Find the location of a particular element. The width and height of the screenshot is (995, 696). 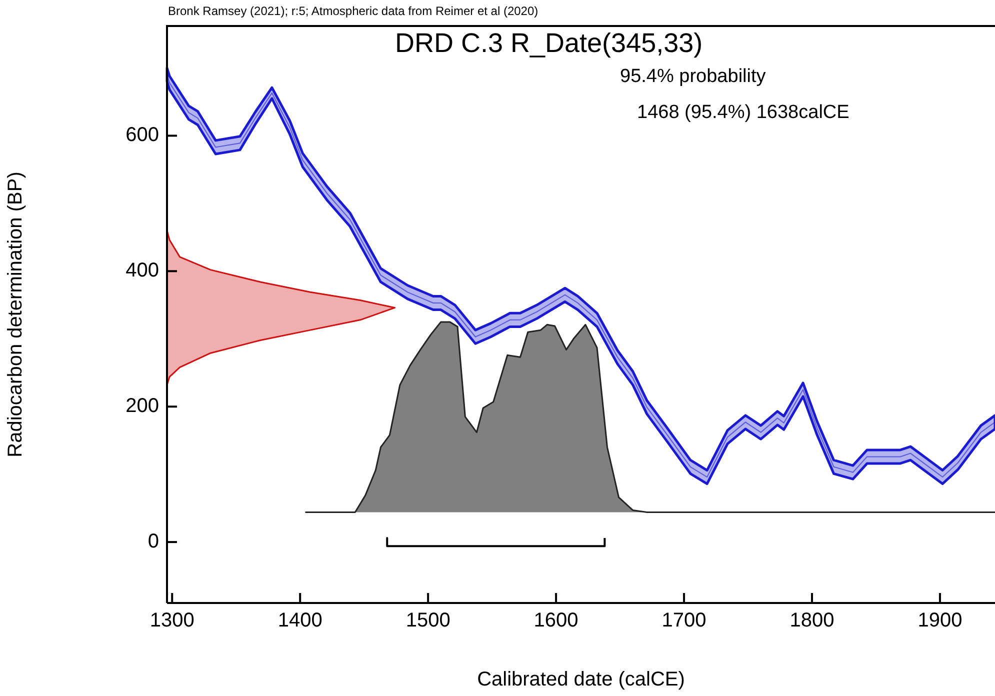

y-axis-title: Radiocarbon determination (BP) is located at coordinates (15, 315).